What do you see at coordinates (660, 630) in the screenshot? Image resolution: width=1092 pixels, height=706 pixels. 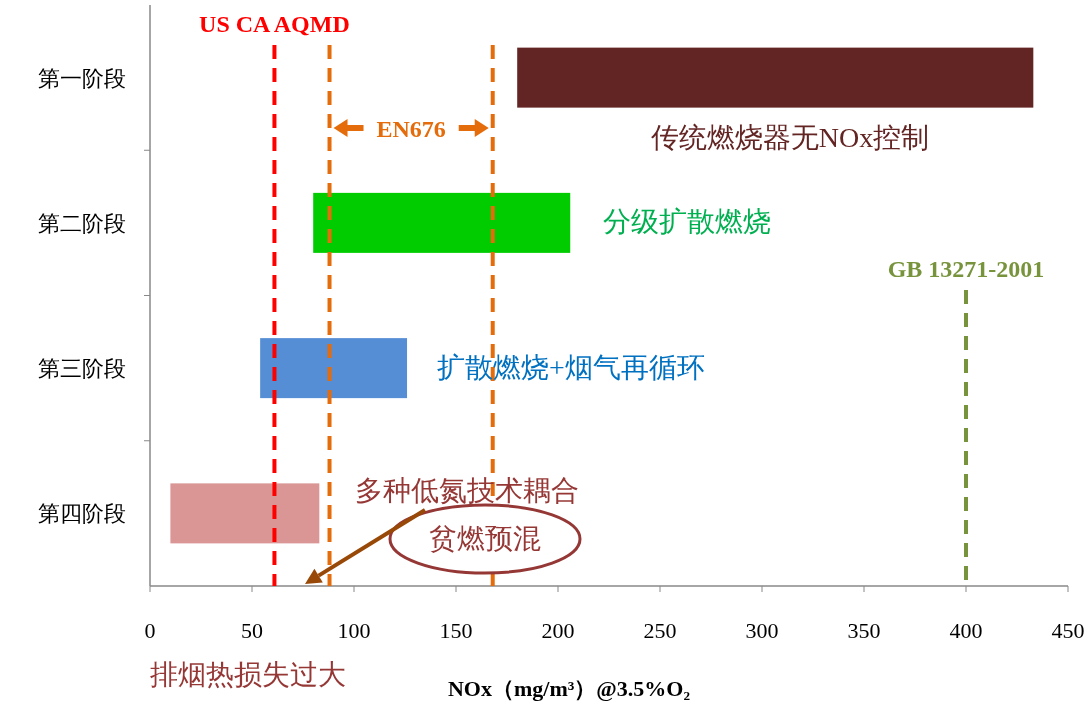 I see `x-tick-label: 250` at bounding box center [660, 630].